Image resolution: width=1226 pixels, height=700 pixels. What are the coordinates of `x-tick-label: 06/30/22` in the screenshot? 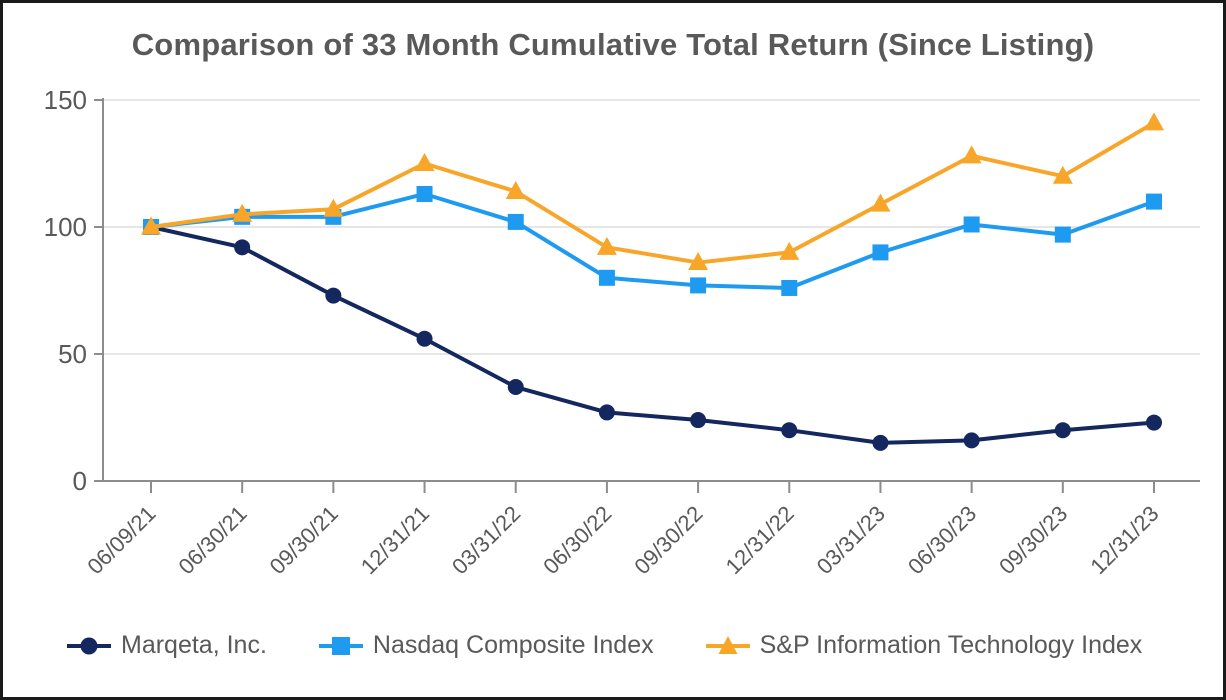 It's located at (577, 540).